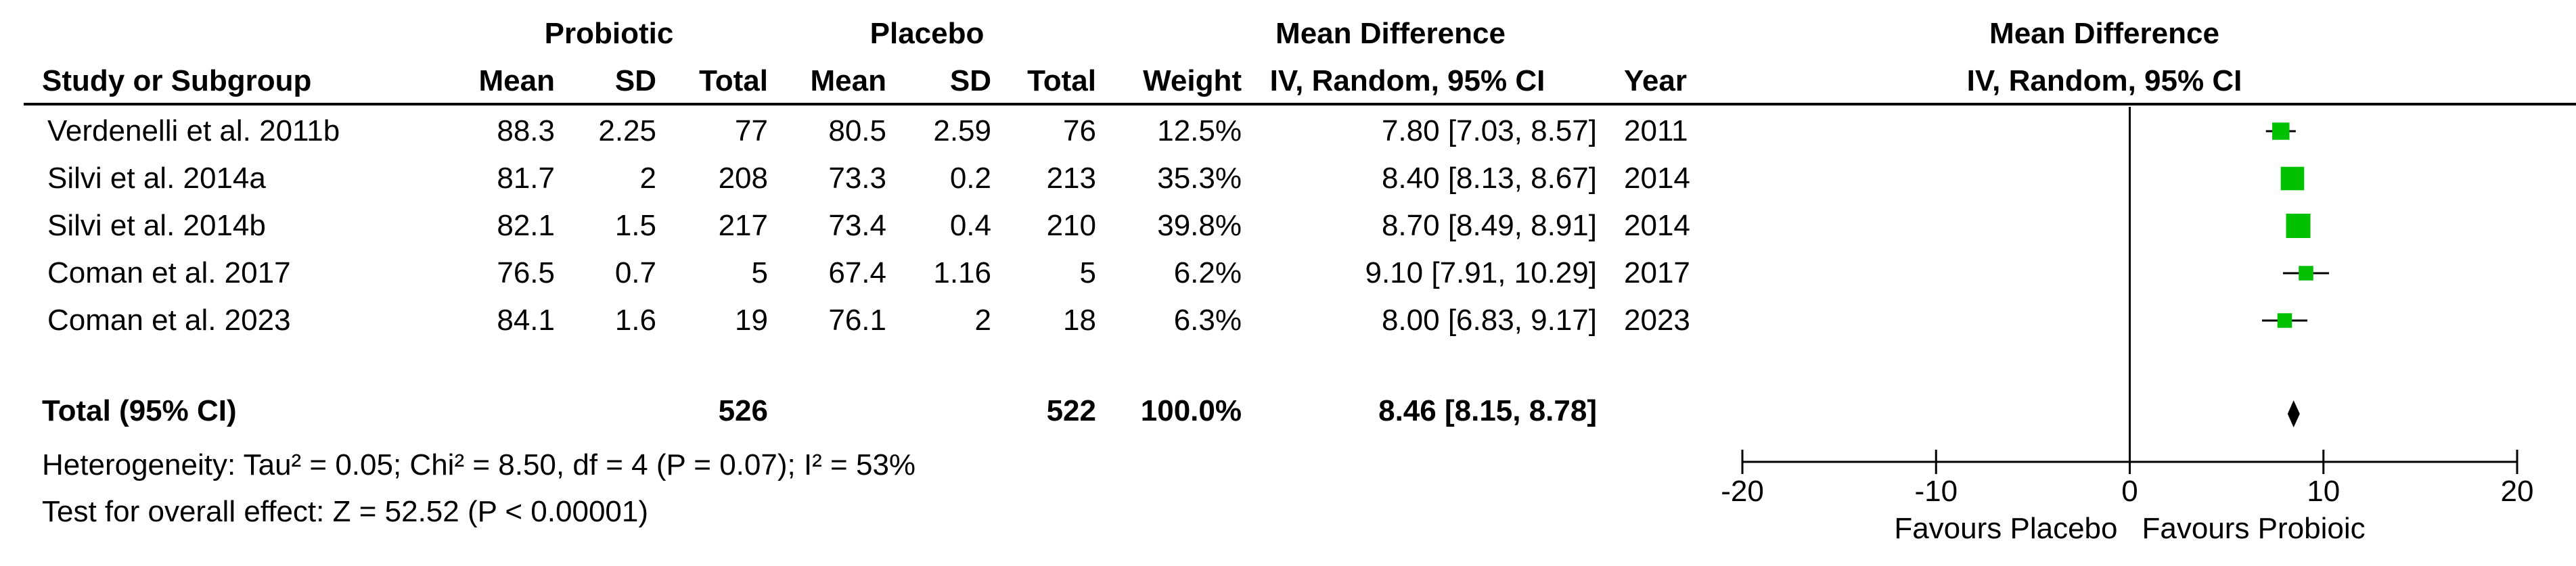 This screenshot has width=2576, height=566. Describe the element at coordinates (760, 272) in the screenshot. I see `probiotic-total: 5` at that location.